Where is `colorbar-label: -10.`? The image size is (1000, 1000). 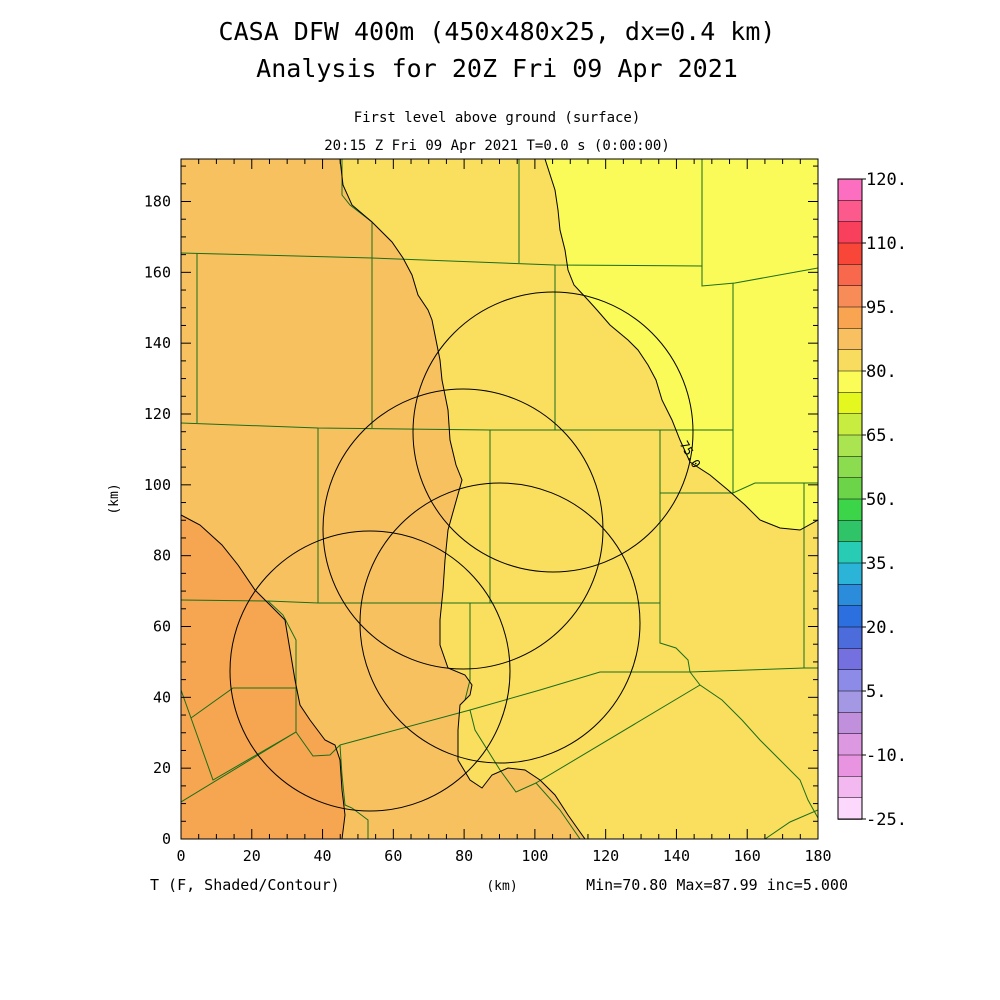
colorbar-label: -10. is located at coordinates (886, 756).